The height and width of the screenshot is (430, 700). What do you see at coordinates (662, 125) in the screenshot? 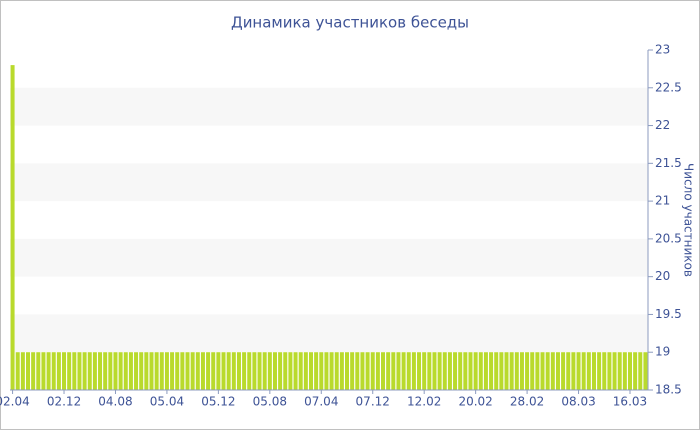
I see `y-tick-label: 22` at bounding box center [662, 125].